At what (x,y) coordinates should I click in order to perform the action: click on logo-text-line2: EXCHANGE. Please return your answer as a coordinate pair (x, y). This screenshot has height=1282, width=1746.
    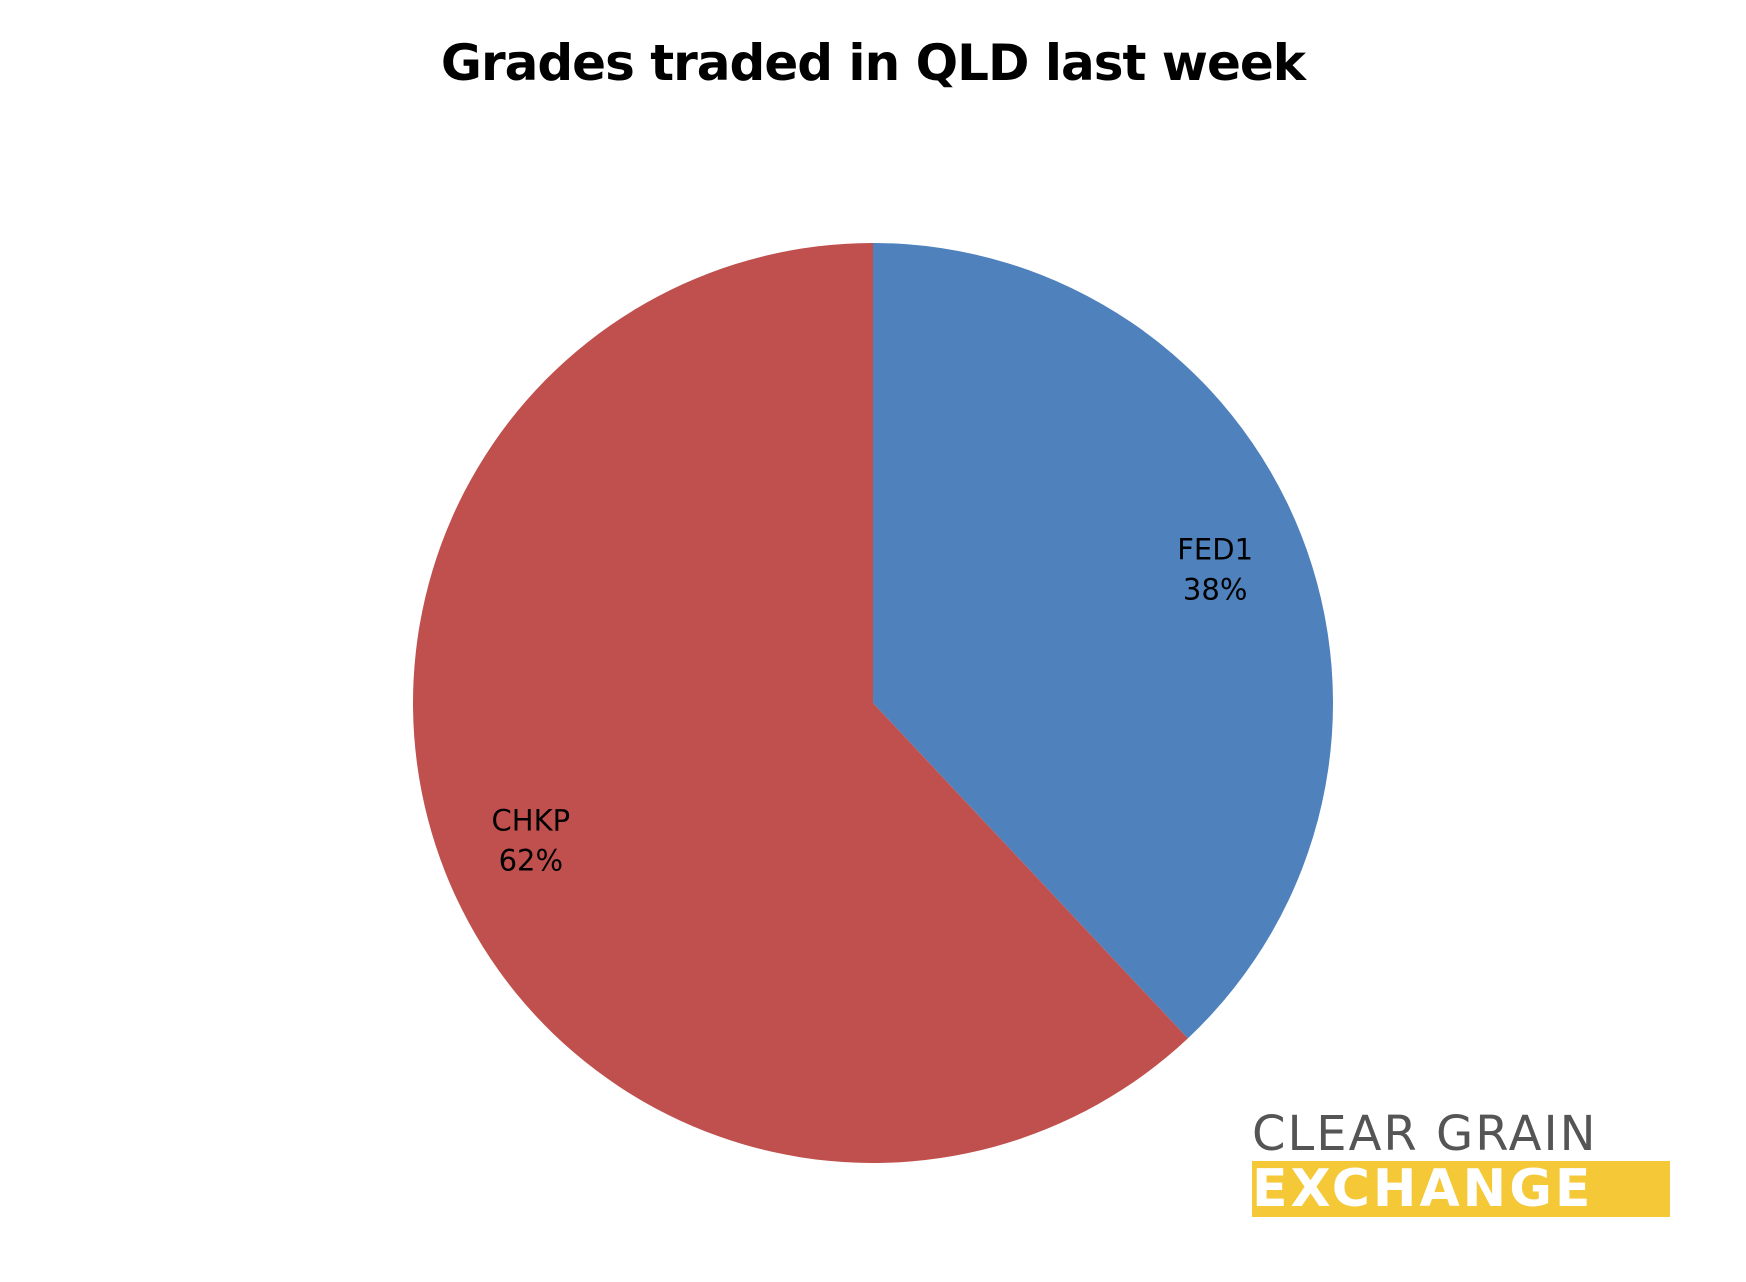
    Looking at the image, I should click on (1423, 1189).